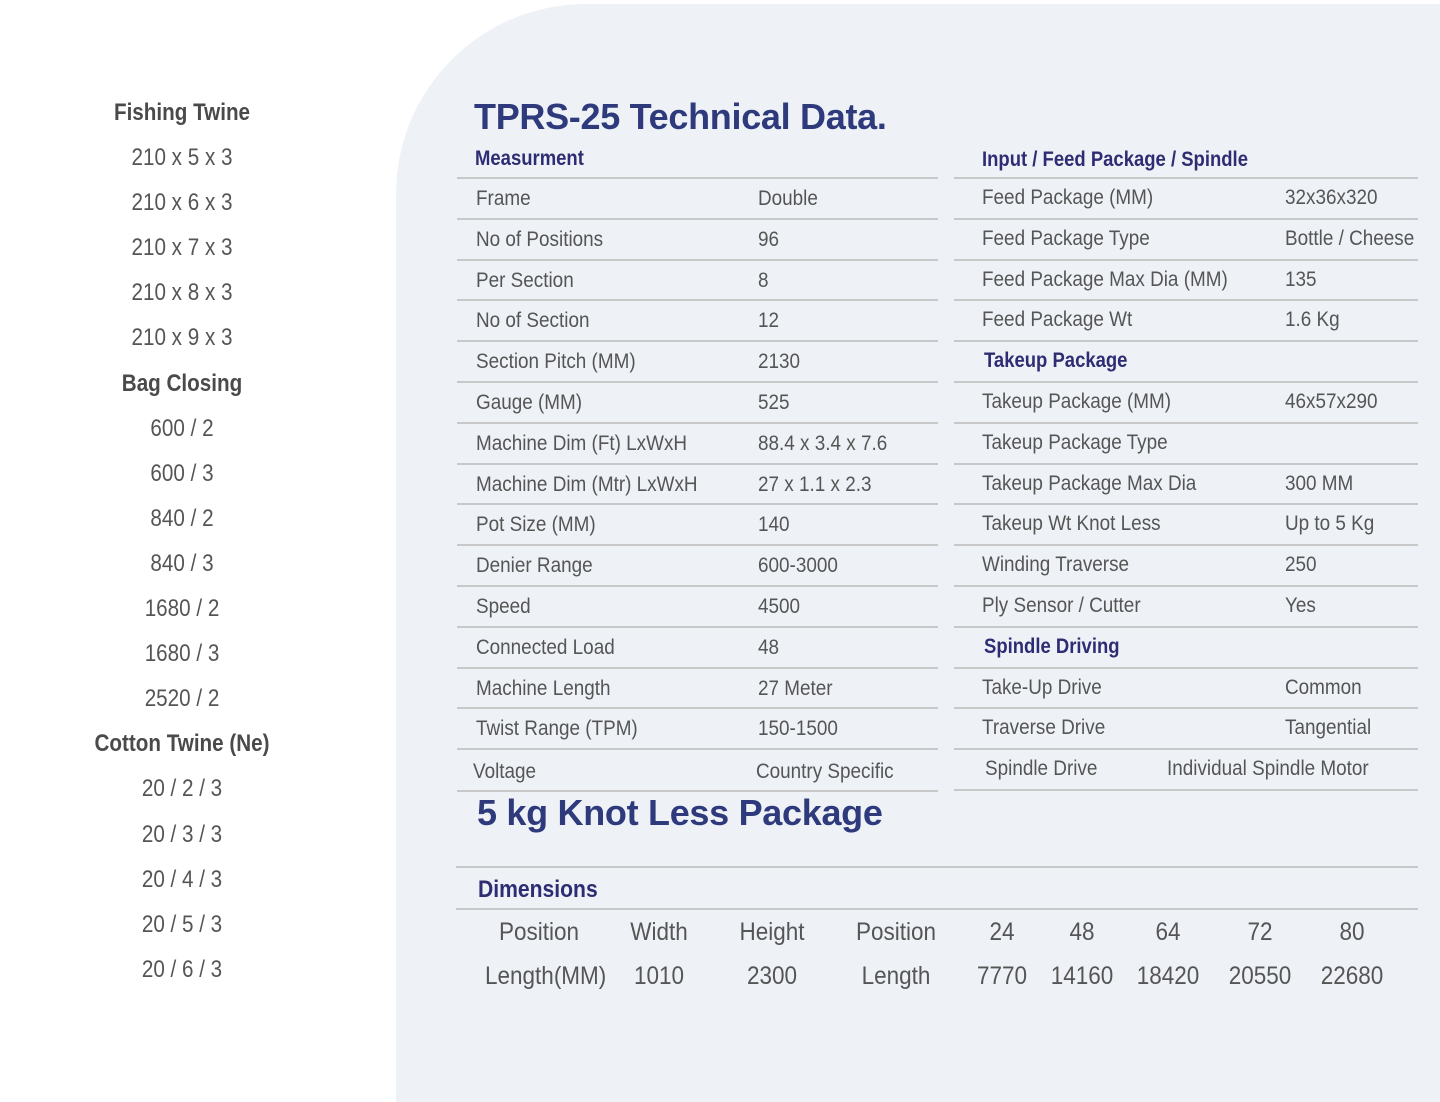  What do you see at coordinates (659, 976) in the screenshot?
I see `dimension-cell: 1010` at bounding box center [659, 976].